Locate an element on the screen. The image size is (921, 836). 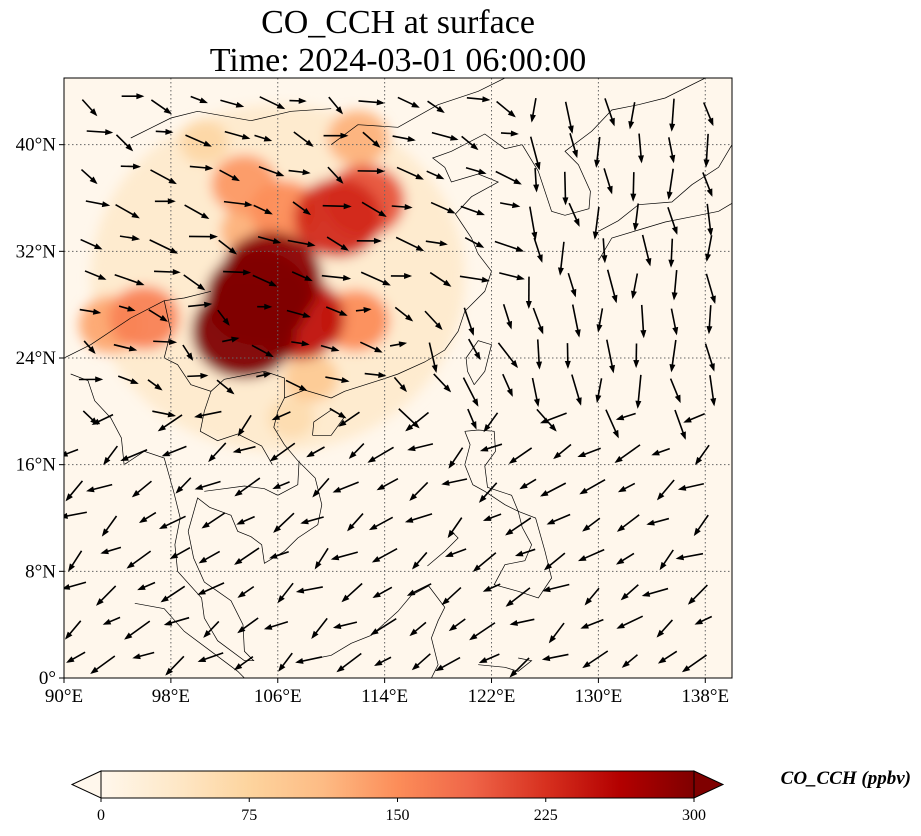
lat-tick-label: 32°N is located at coordinates (36, 251).